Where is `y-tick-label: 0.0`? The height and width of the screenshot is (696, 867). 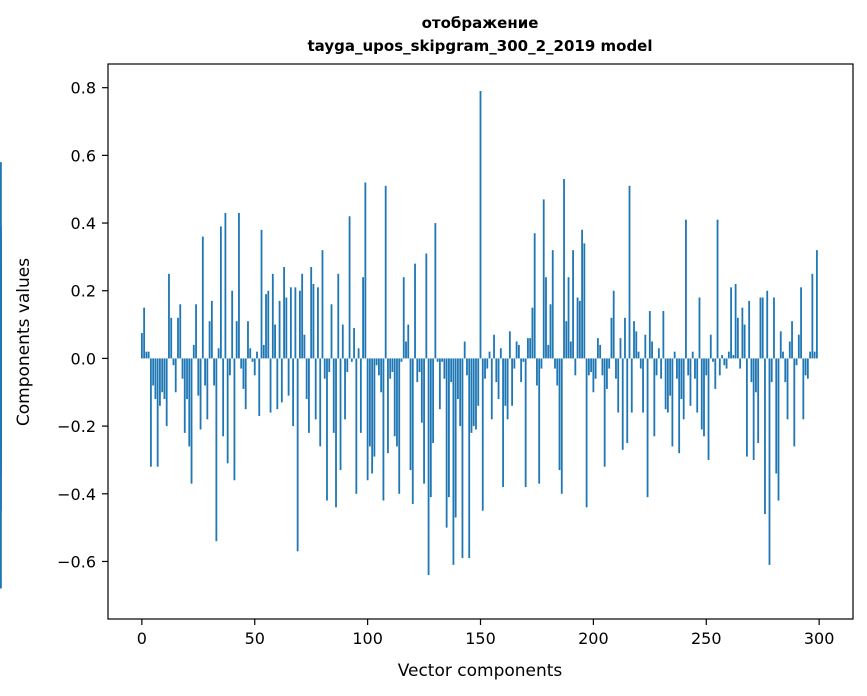 y-tick-label: 0.0 is located at coordinates (83, 358).